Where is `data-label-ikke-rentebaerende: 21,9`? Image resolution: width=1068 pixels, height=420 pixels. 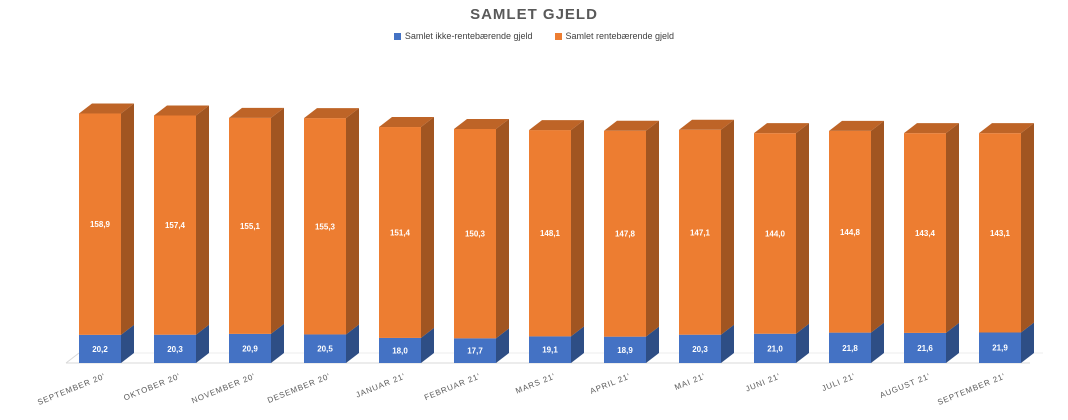 data-label-ikke-rentebaerende: 21,9 is located at coordinates (1000, 348).